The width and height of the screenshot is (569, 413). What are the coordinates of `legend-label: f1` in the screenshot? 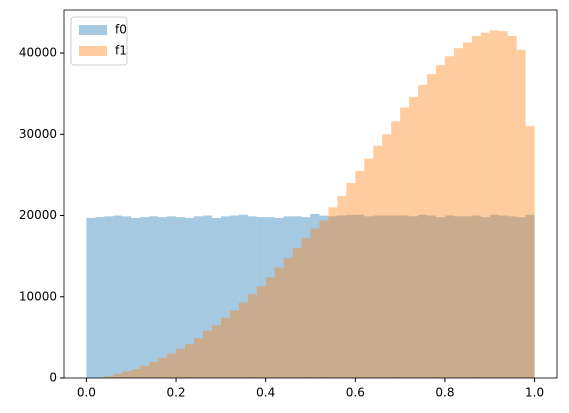 It's located at (121, 51).